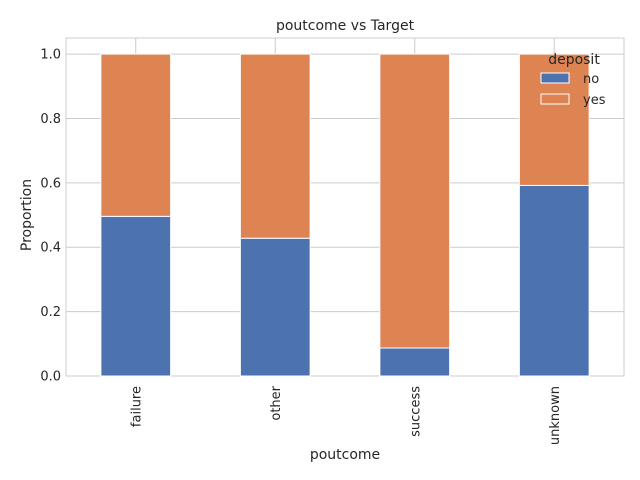 Image resolution: width=640 pixels, height=480 pixels. What do you see at coordinates (415, 362) in the screenshot?
I see `bar-no-success` at bounding box center [415, 362].